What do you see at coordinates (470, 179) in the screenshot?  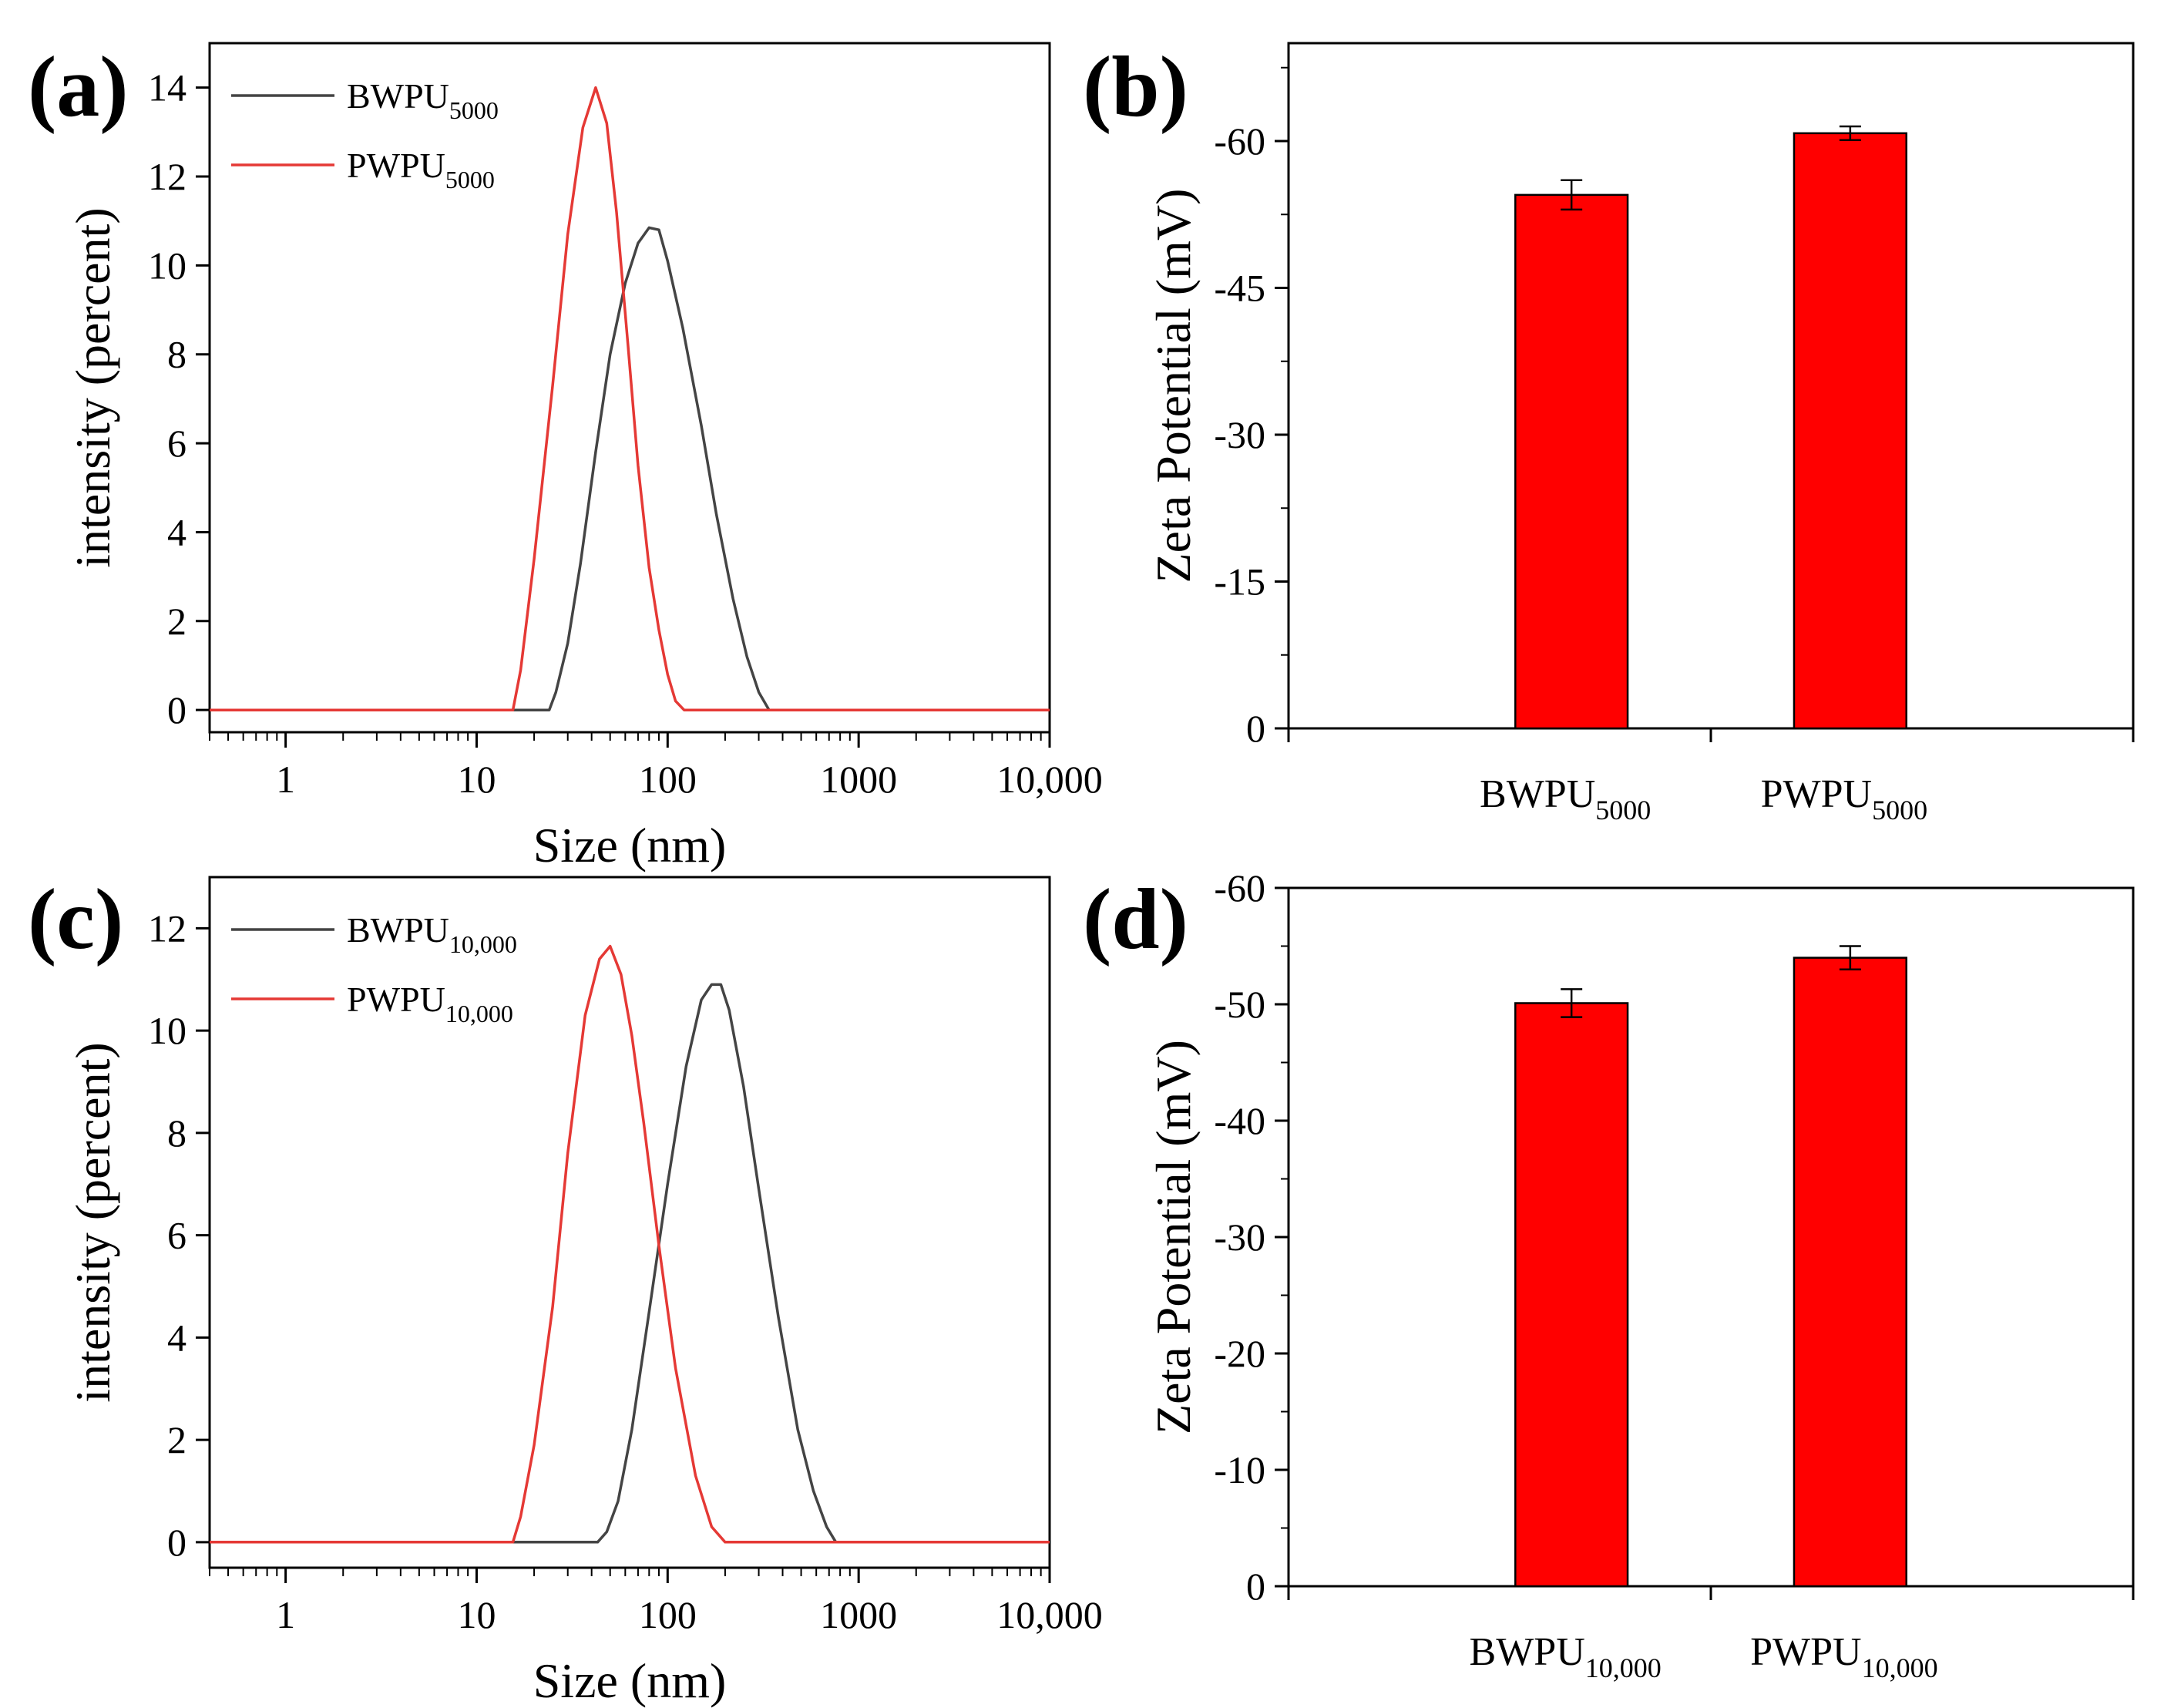 I see `legend-entry-pwpu-sub: 5000` at bounding box center [470, 179].